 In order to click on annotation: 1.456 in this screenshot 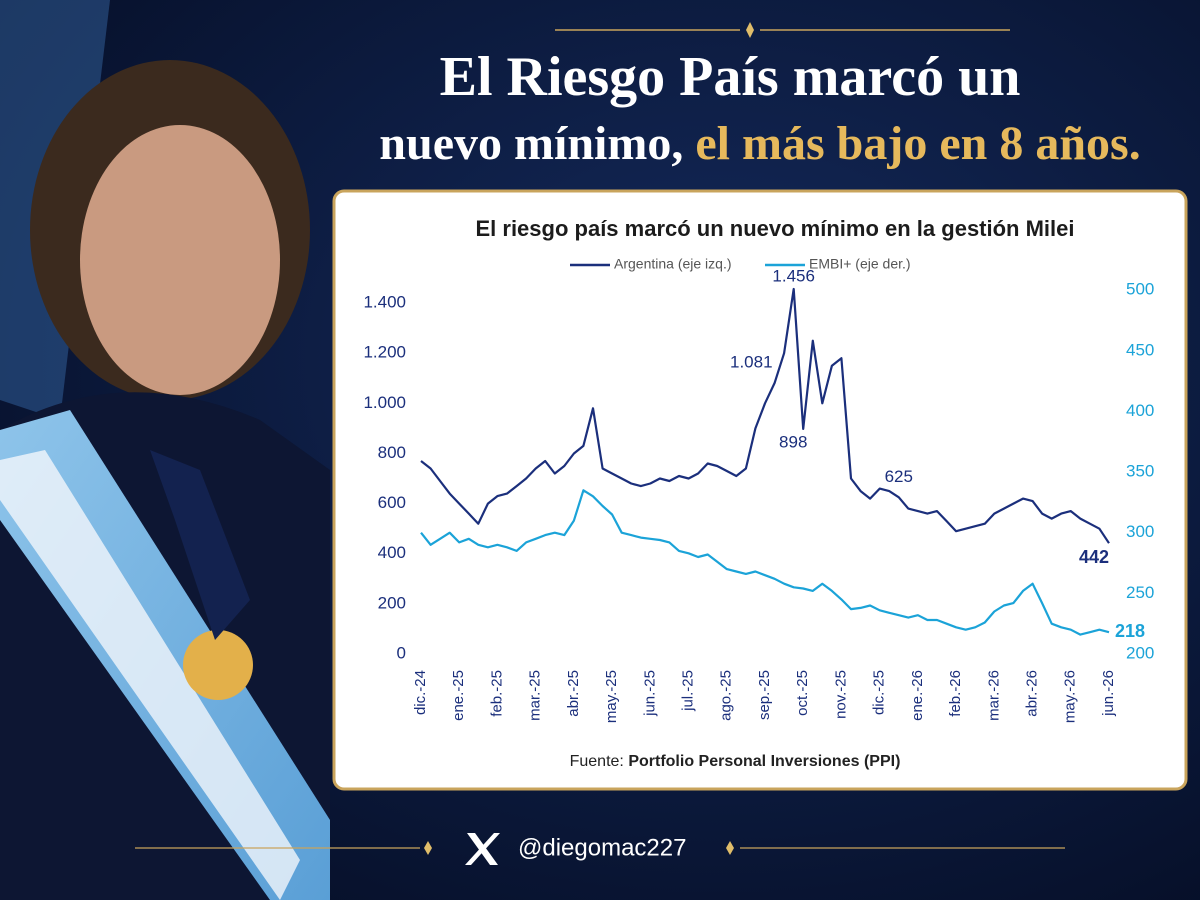, I will do `click(793, 276)`.